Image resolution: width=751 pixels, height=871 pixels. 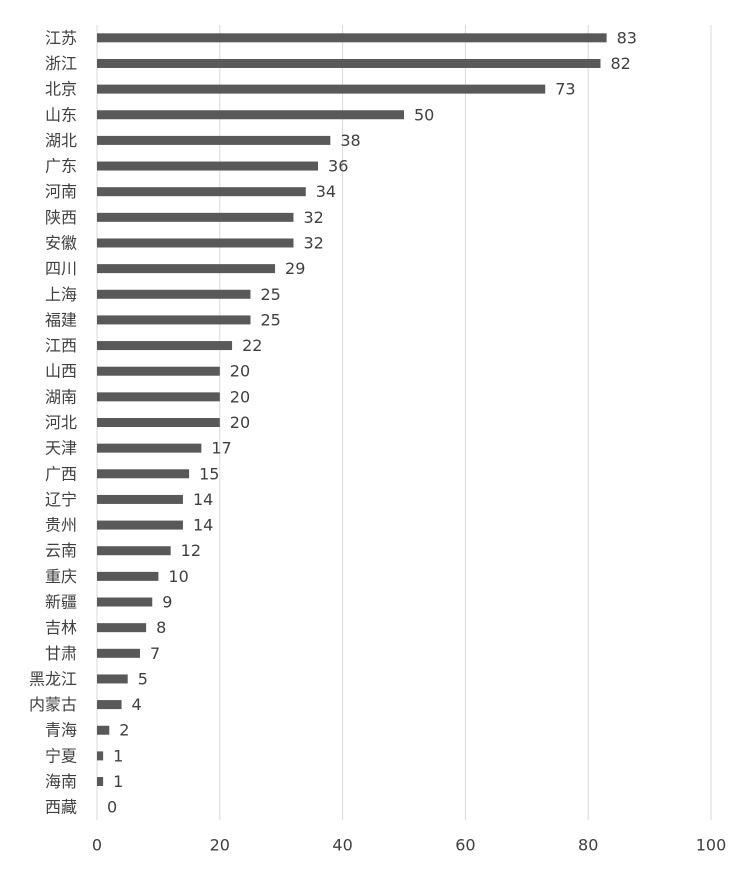 What do you see at coordinates (112, 807) in the screenshot?
I see `value-label: 0` at bounding box center [112, 807].